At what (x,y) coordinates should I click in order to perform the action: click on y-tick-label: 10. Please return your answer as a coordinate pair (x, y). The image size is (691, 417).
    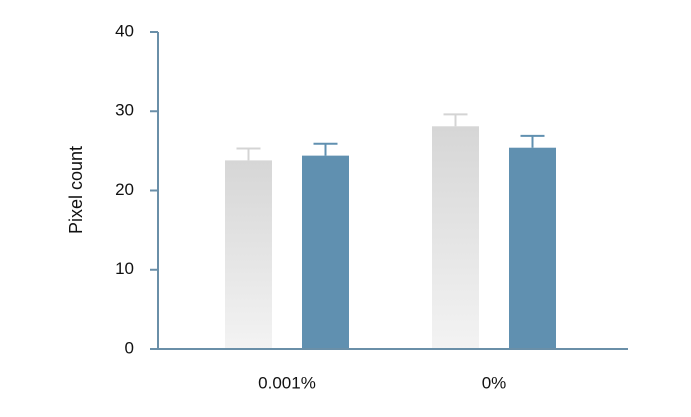
    Looking at the image, I should click on (124, 268).